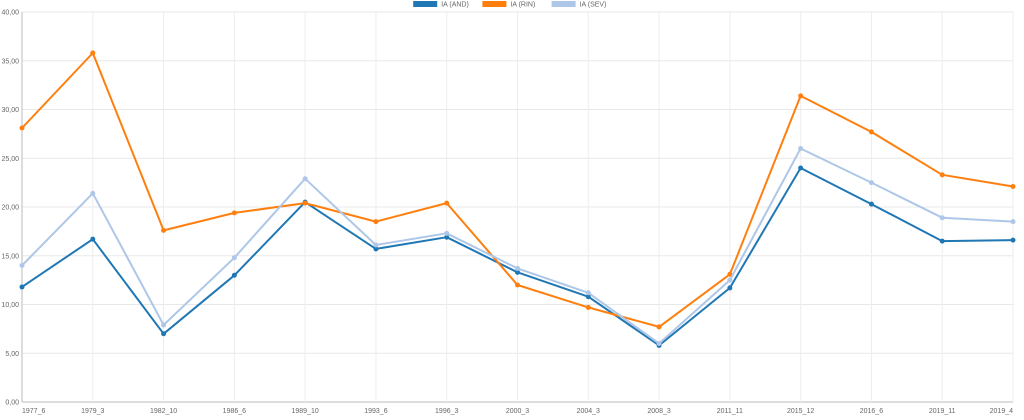 This screenshot has height=420, width=1024. I want to click on legend-label: IA (RIN), so click(522, 5).